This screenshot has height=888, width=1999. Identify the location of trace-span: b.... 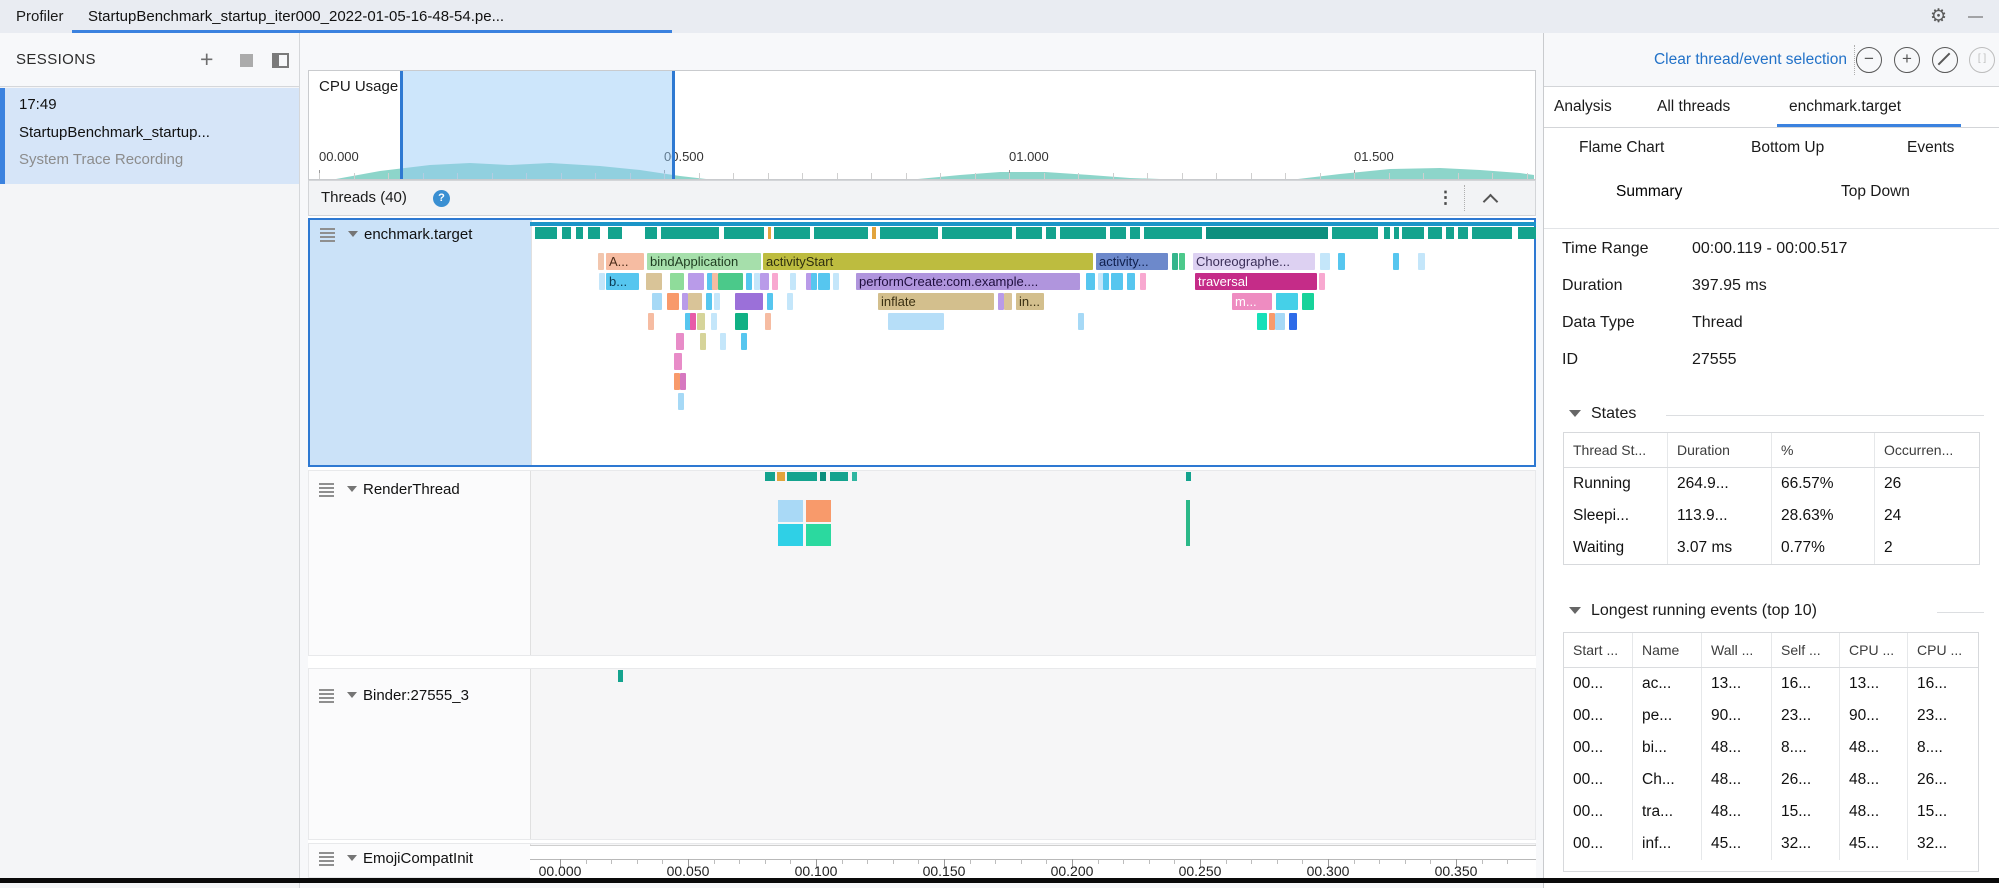
(622, 281).